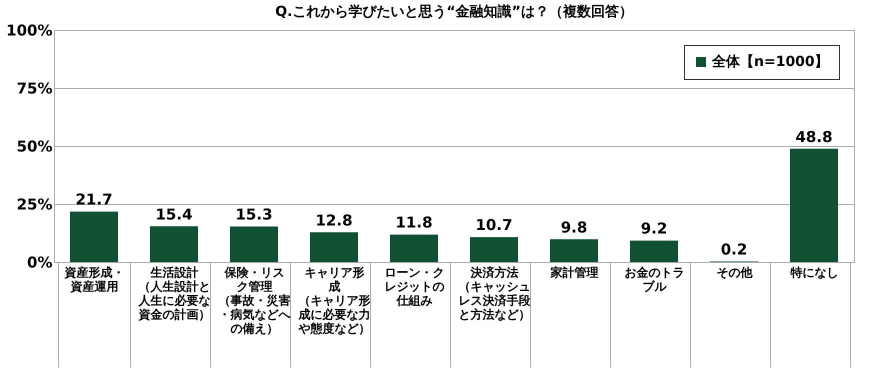 This screenshot has height=379, width=880. Describe the element at coordinates (494, 225) in the screenshot. I see `data-label: 10.7` at that location.